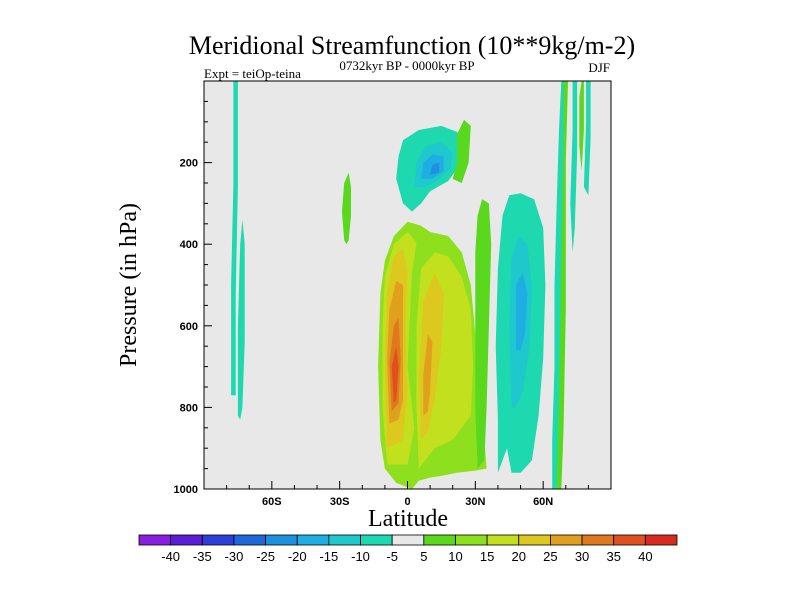  Describe the element at coordinates (475, 502) in the screenshot. I see `x-tick-label: 30N` at that location.